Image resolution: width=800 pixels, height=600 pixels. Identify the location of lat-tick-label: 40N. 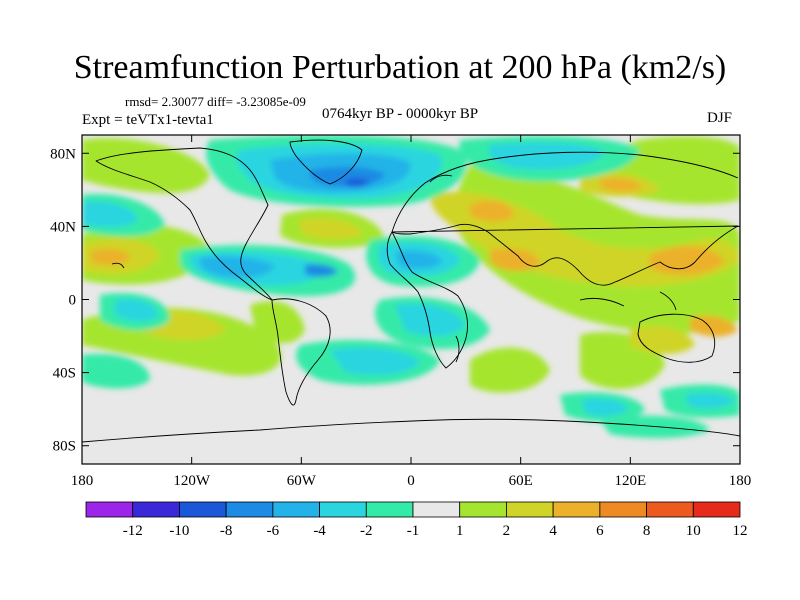
(63, 227).